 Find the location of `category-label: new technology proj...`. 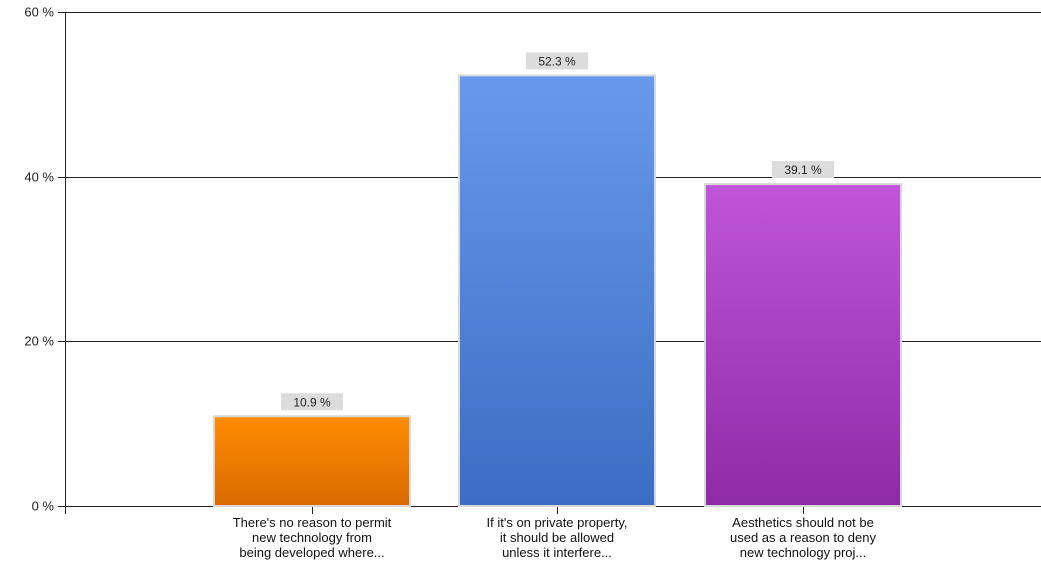

category-label: new technology proj... is located at coordinates (803, 552).